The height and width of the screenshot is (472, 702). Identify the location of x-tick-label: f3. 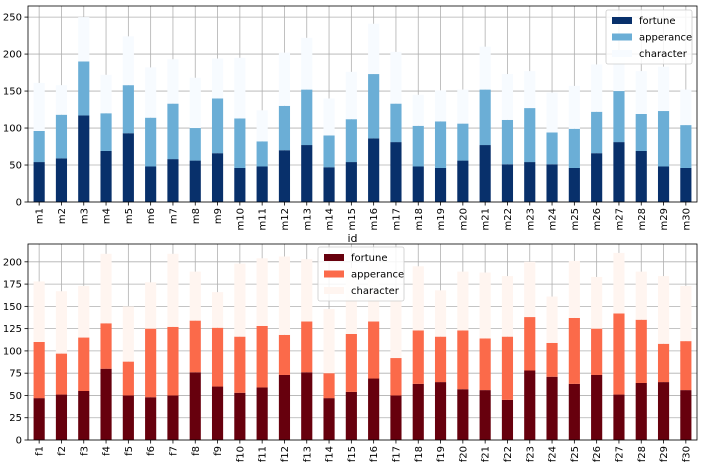
(84, 451).